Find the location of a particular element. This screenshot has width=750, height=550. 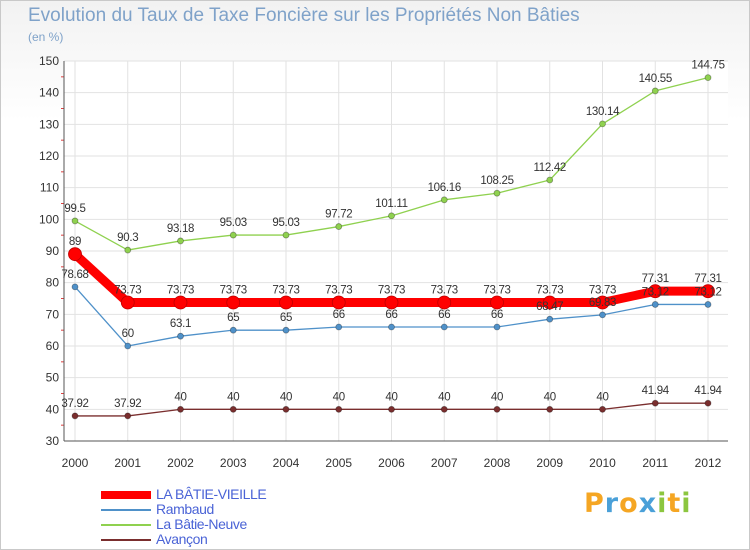

data-label: 106.16 is located at coordinates (444, 188).